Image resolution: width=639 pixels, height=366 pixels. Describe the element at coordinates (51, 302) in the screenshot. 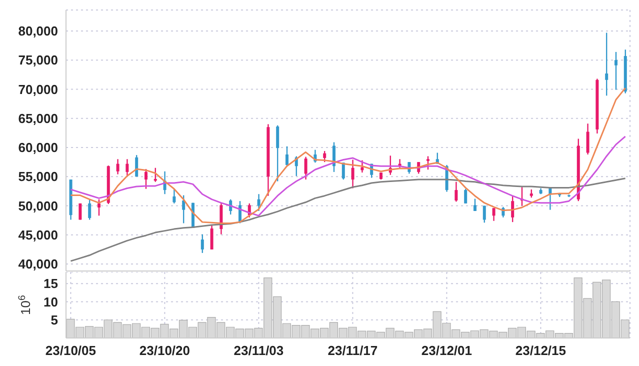

I see `y-tick-label: 10` at that location.